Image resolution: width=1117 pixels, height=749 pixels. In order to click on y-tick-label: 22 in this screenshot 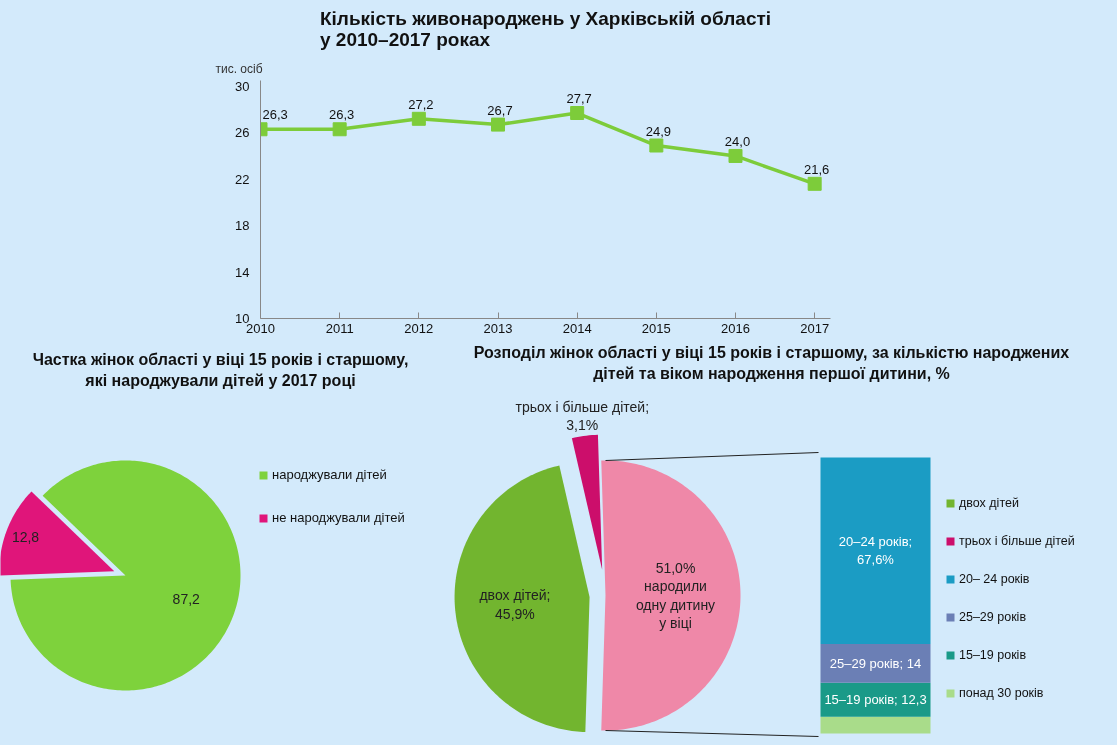, I will do `click(242, 179)`.